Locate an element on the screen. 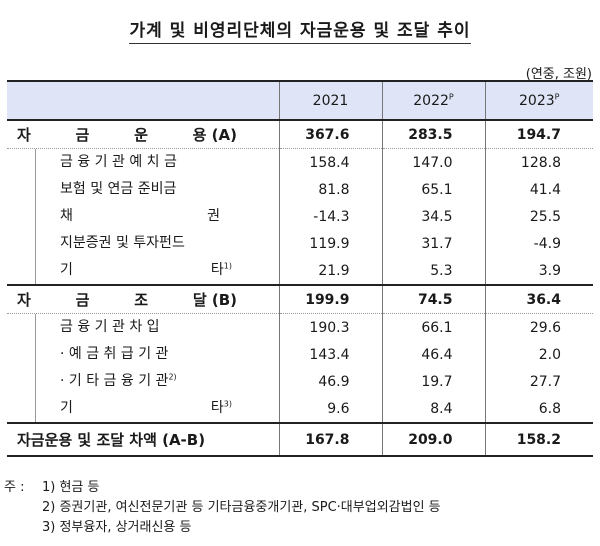 The width and height of the screenshot is (600, 546). page-title: 가계 및 비영리단체의 자금운용 및 조달 추이 is located at coordinates (300, 30).